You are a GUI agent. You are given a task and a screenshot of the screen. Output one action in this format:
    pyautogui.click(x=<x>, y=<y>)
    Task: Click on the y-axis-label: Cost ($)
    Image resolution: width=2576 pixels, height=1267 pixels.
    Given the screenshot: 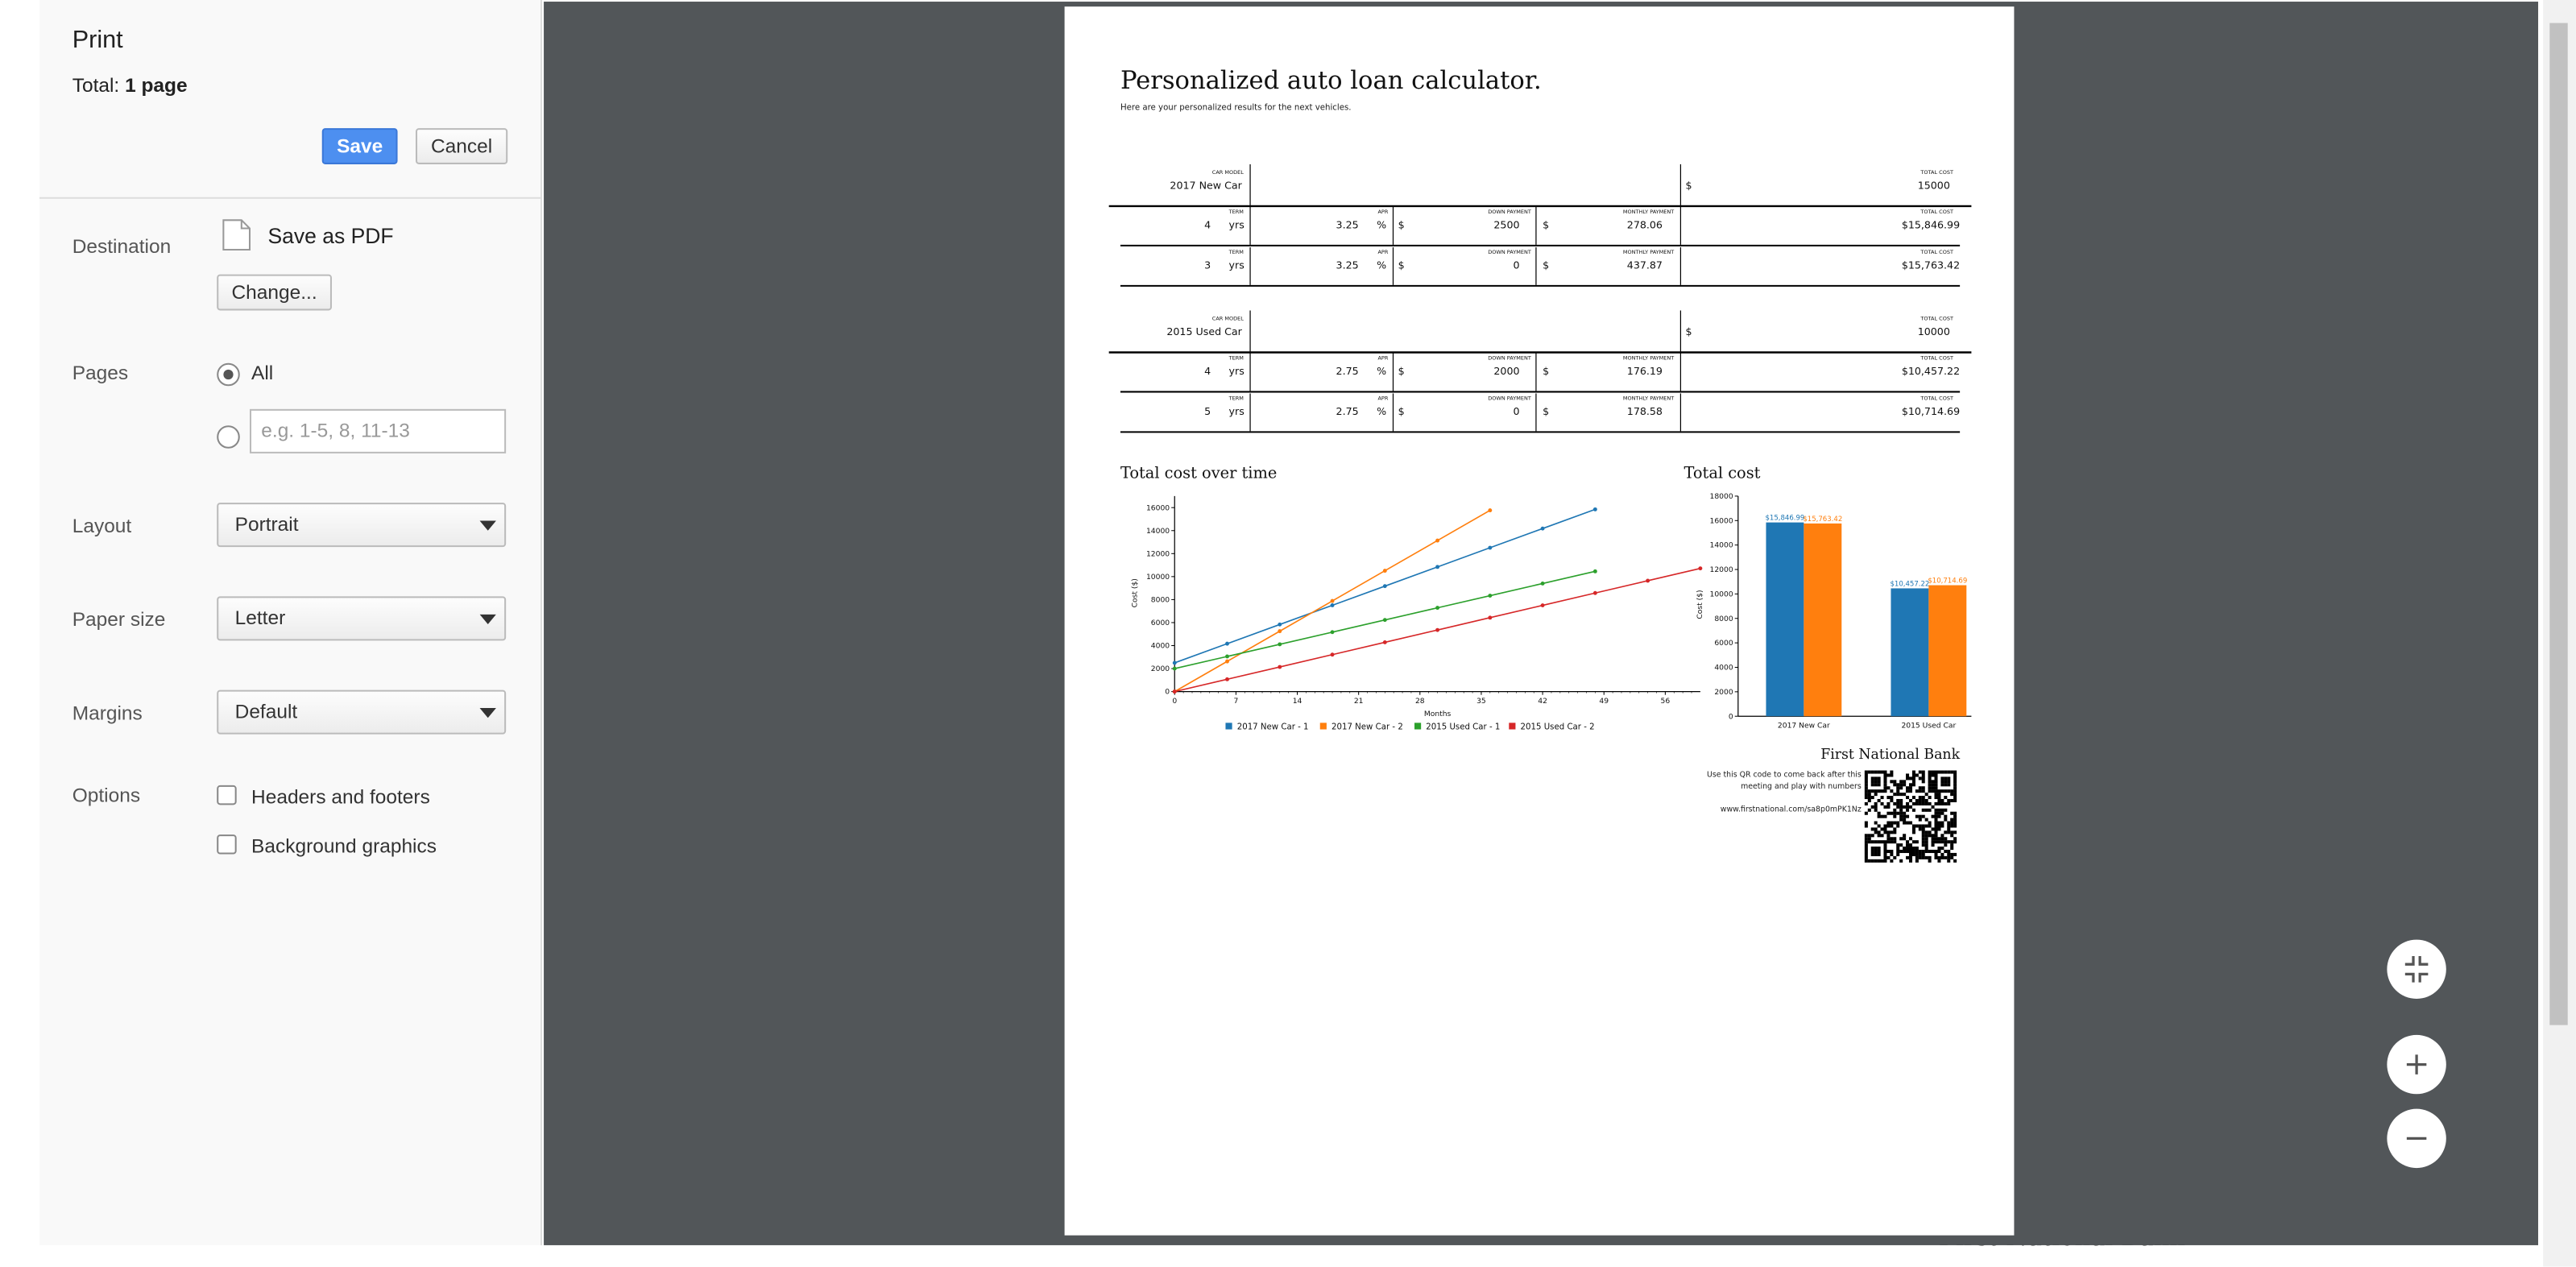 What is the action you would take?
    pyautogui.click(x=1134, y=592)
    